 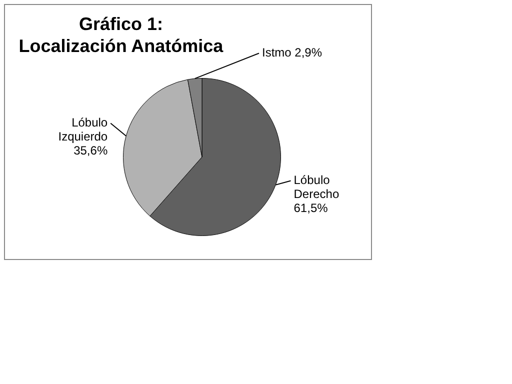 What do you see at coordinates (91, 151) in the screenshot?
I see `data-label: 35,6%` at bounding box center [91, 151].